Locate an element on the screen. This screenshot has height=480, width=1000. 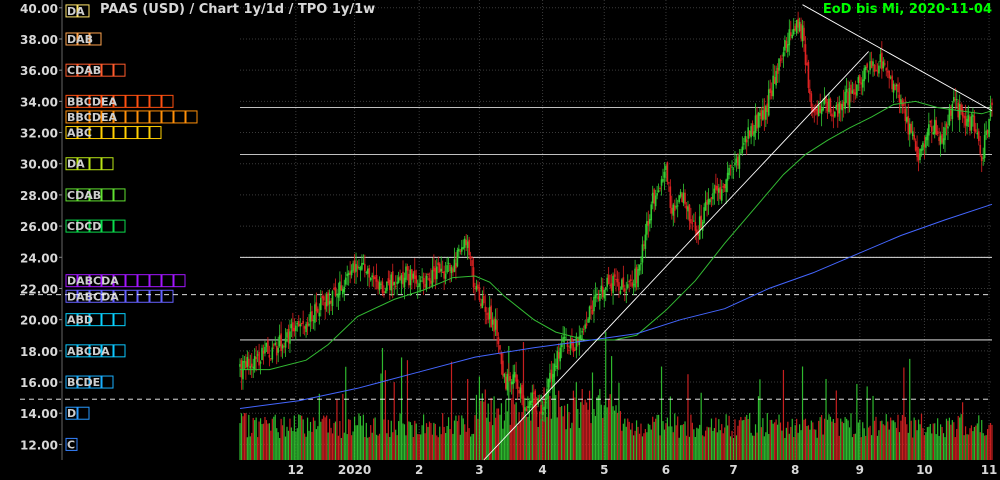
x-tick-label: 12 is located at coordinates (295, 470).